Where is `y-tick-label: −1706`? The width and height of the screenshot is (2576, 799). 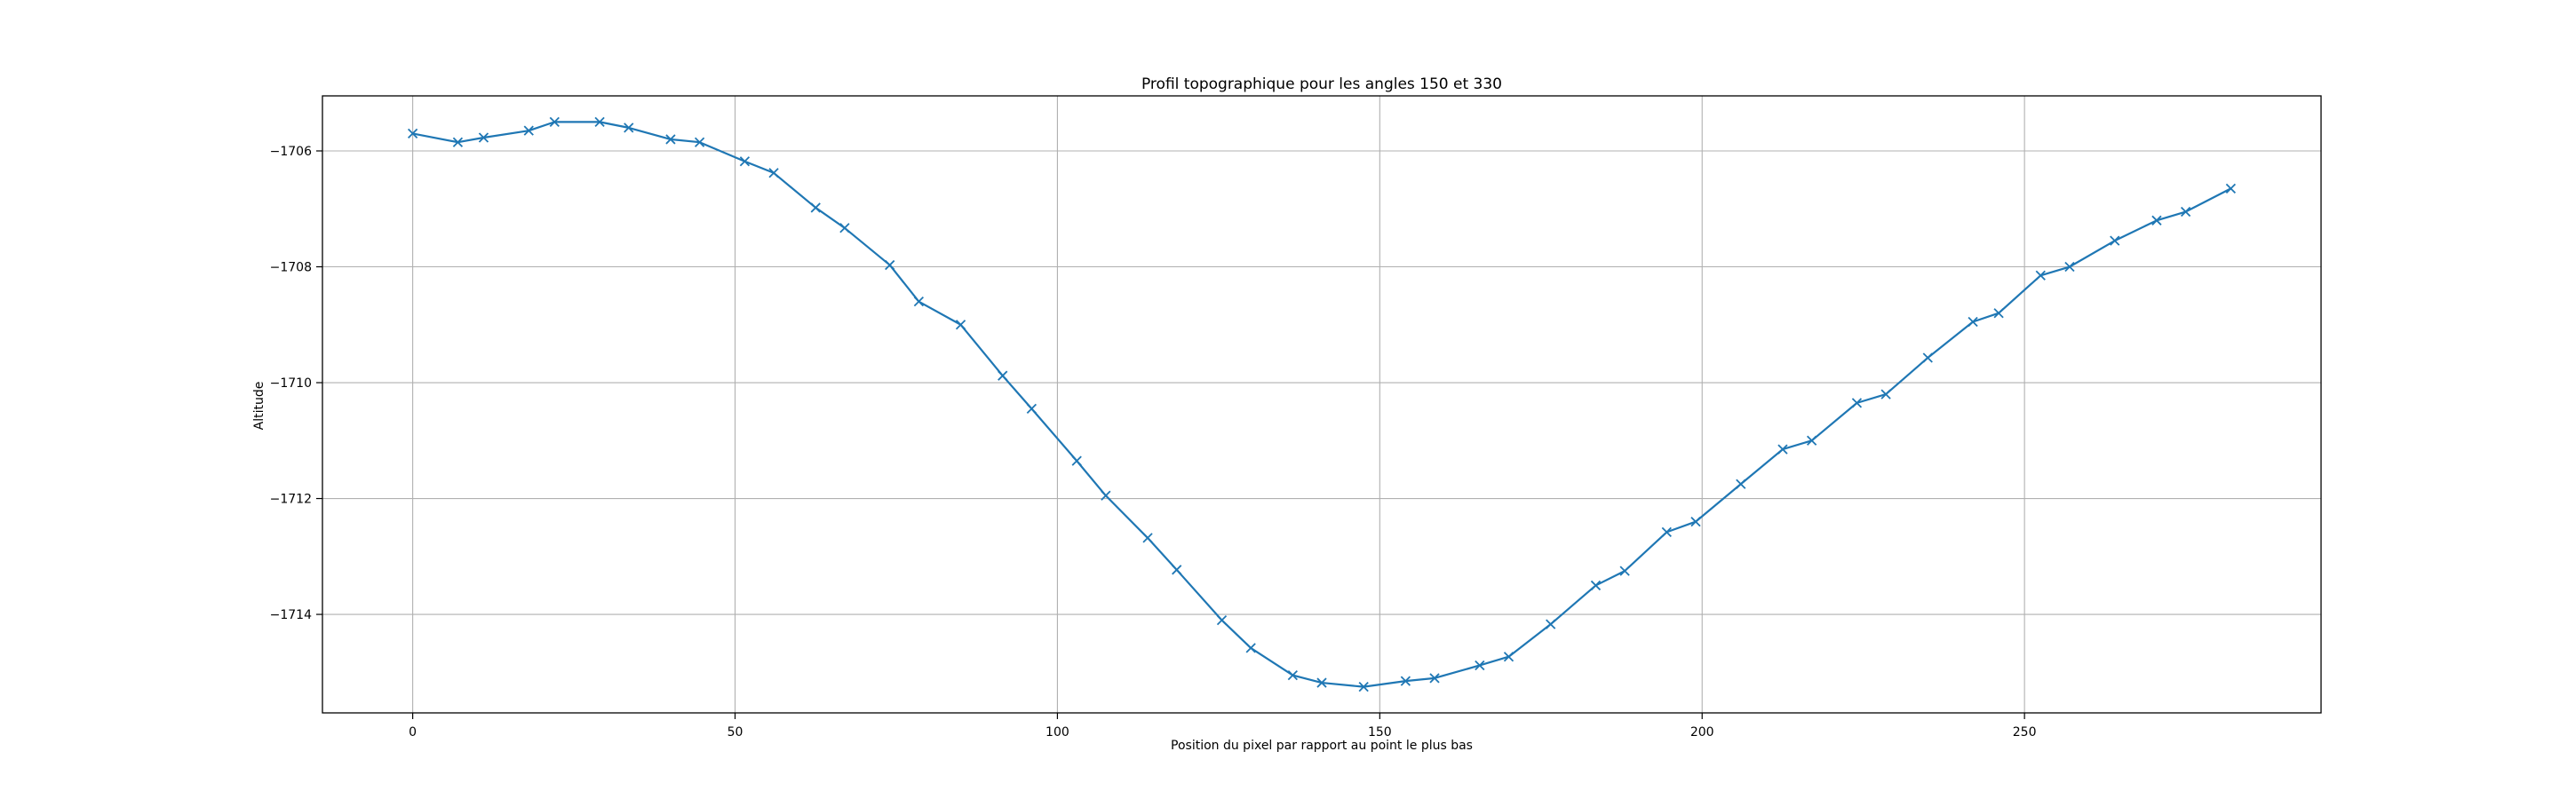 y-tick-label: −1706 is located at coordinates (291, 152).